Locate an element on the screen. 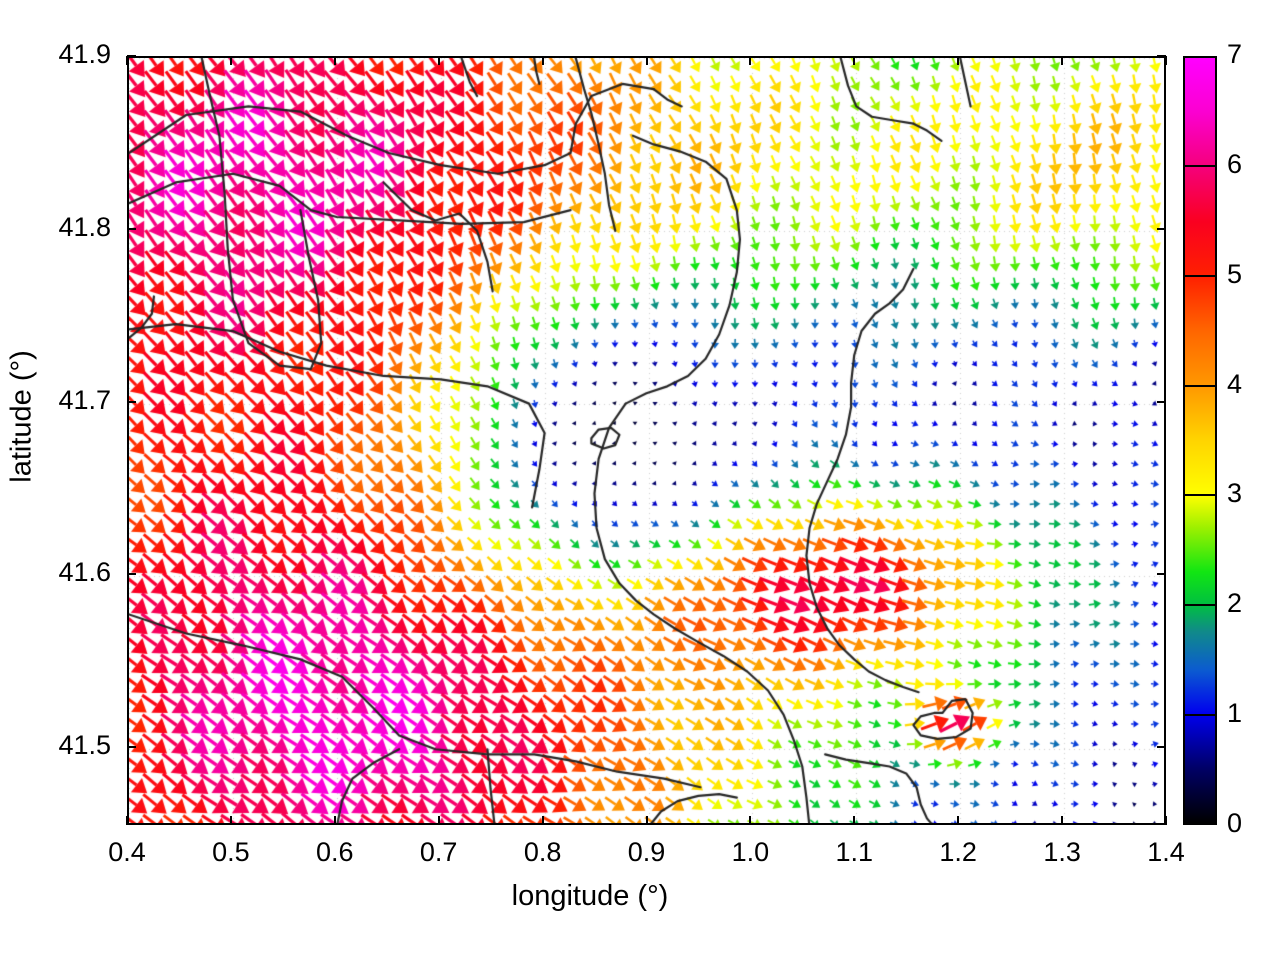 The image size is (1280, 960). colorbar-gradient is located at coordinates (1200, 440).